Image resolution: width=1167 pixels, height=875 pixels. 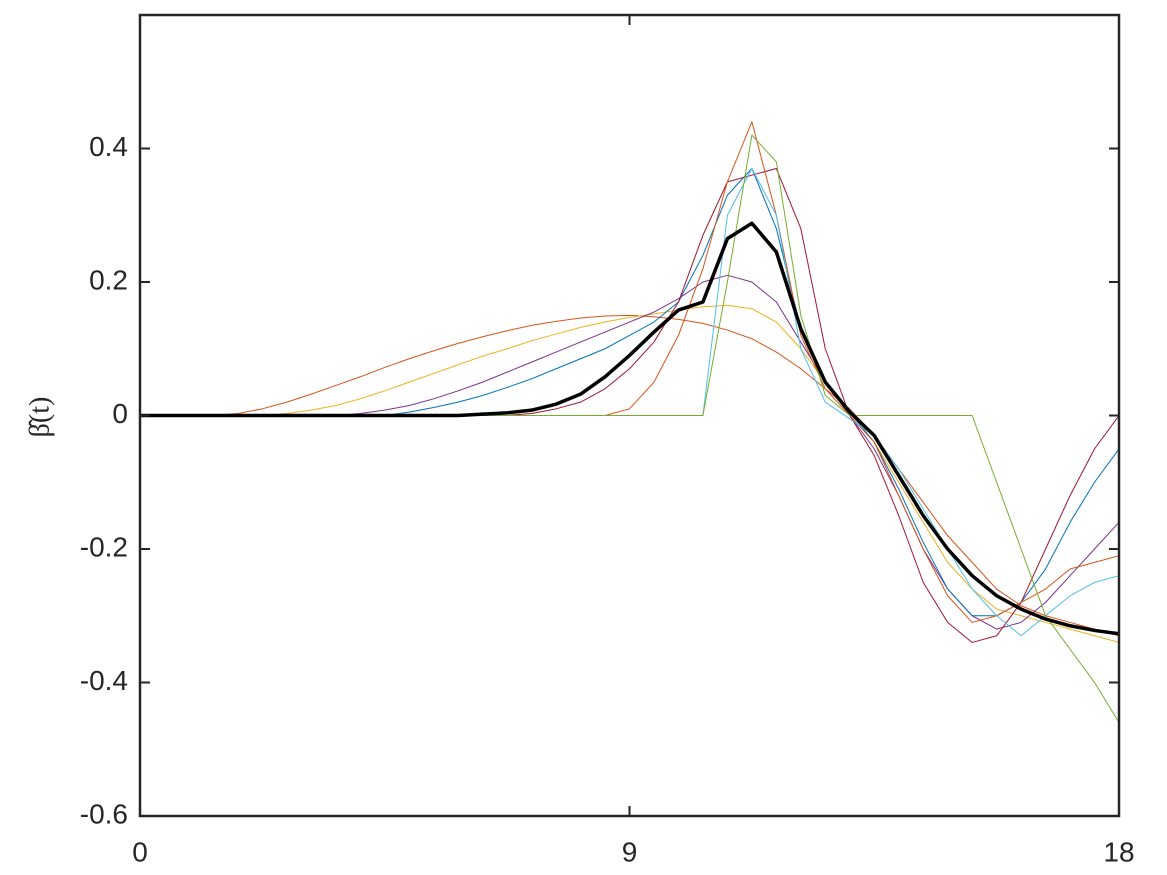 What do you see at coordinates (630, 851) in the screenshot?
I see `x-tick-label: 9` at bounding box center [630, 851].